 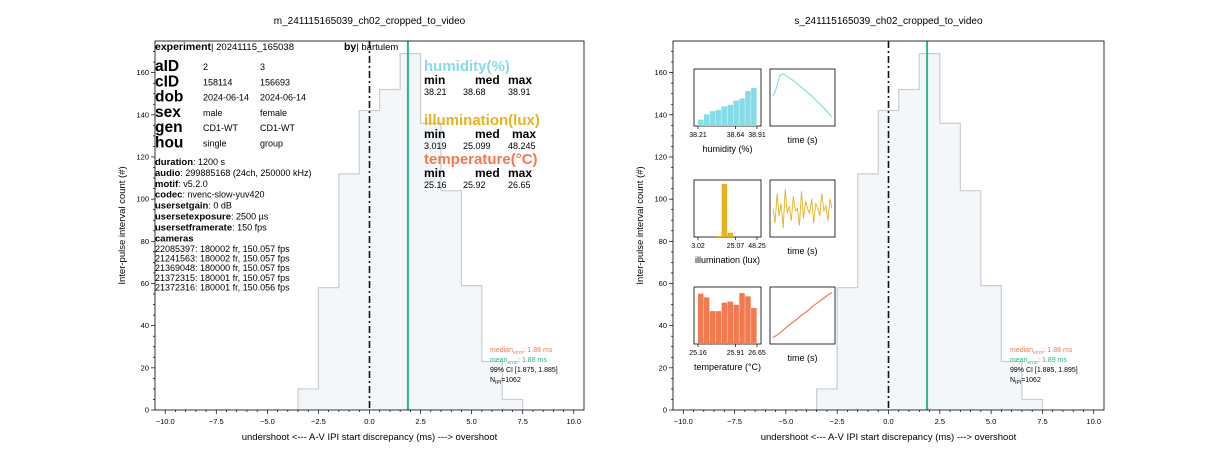 What do you see at coordinates (757, 135) in the screenshot?
I see `inset-hist-tick-label: 38.91` at bounding box center [757, 135].